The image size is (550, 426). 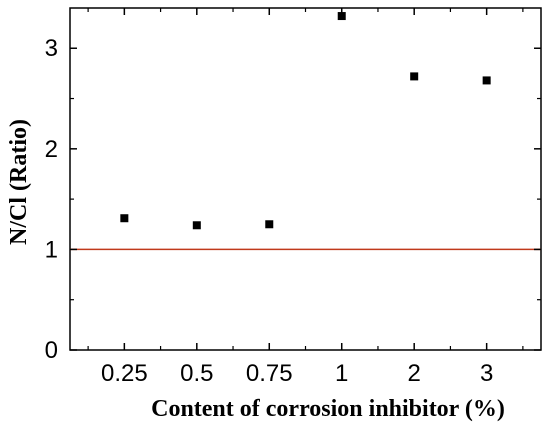 I want to click on y-tick-label: 2, so click(x=51, y=149).